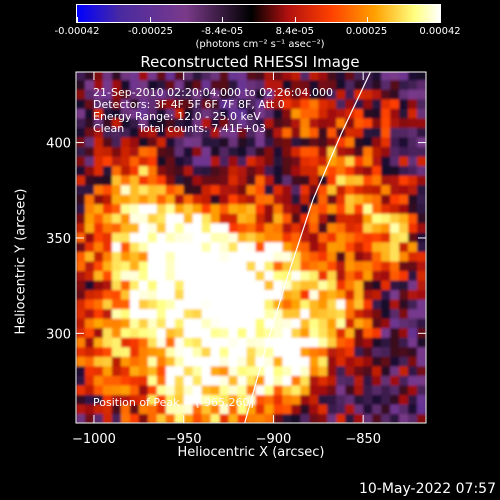 The width and height of the screenshot is (500, 500). I want to click on info-detectors: Detectors: 3F 4F 5F 6F 7F 8F, Att 0, so click(189, 104).